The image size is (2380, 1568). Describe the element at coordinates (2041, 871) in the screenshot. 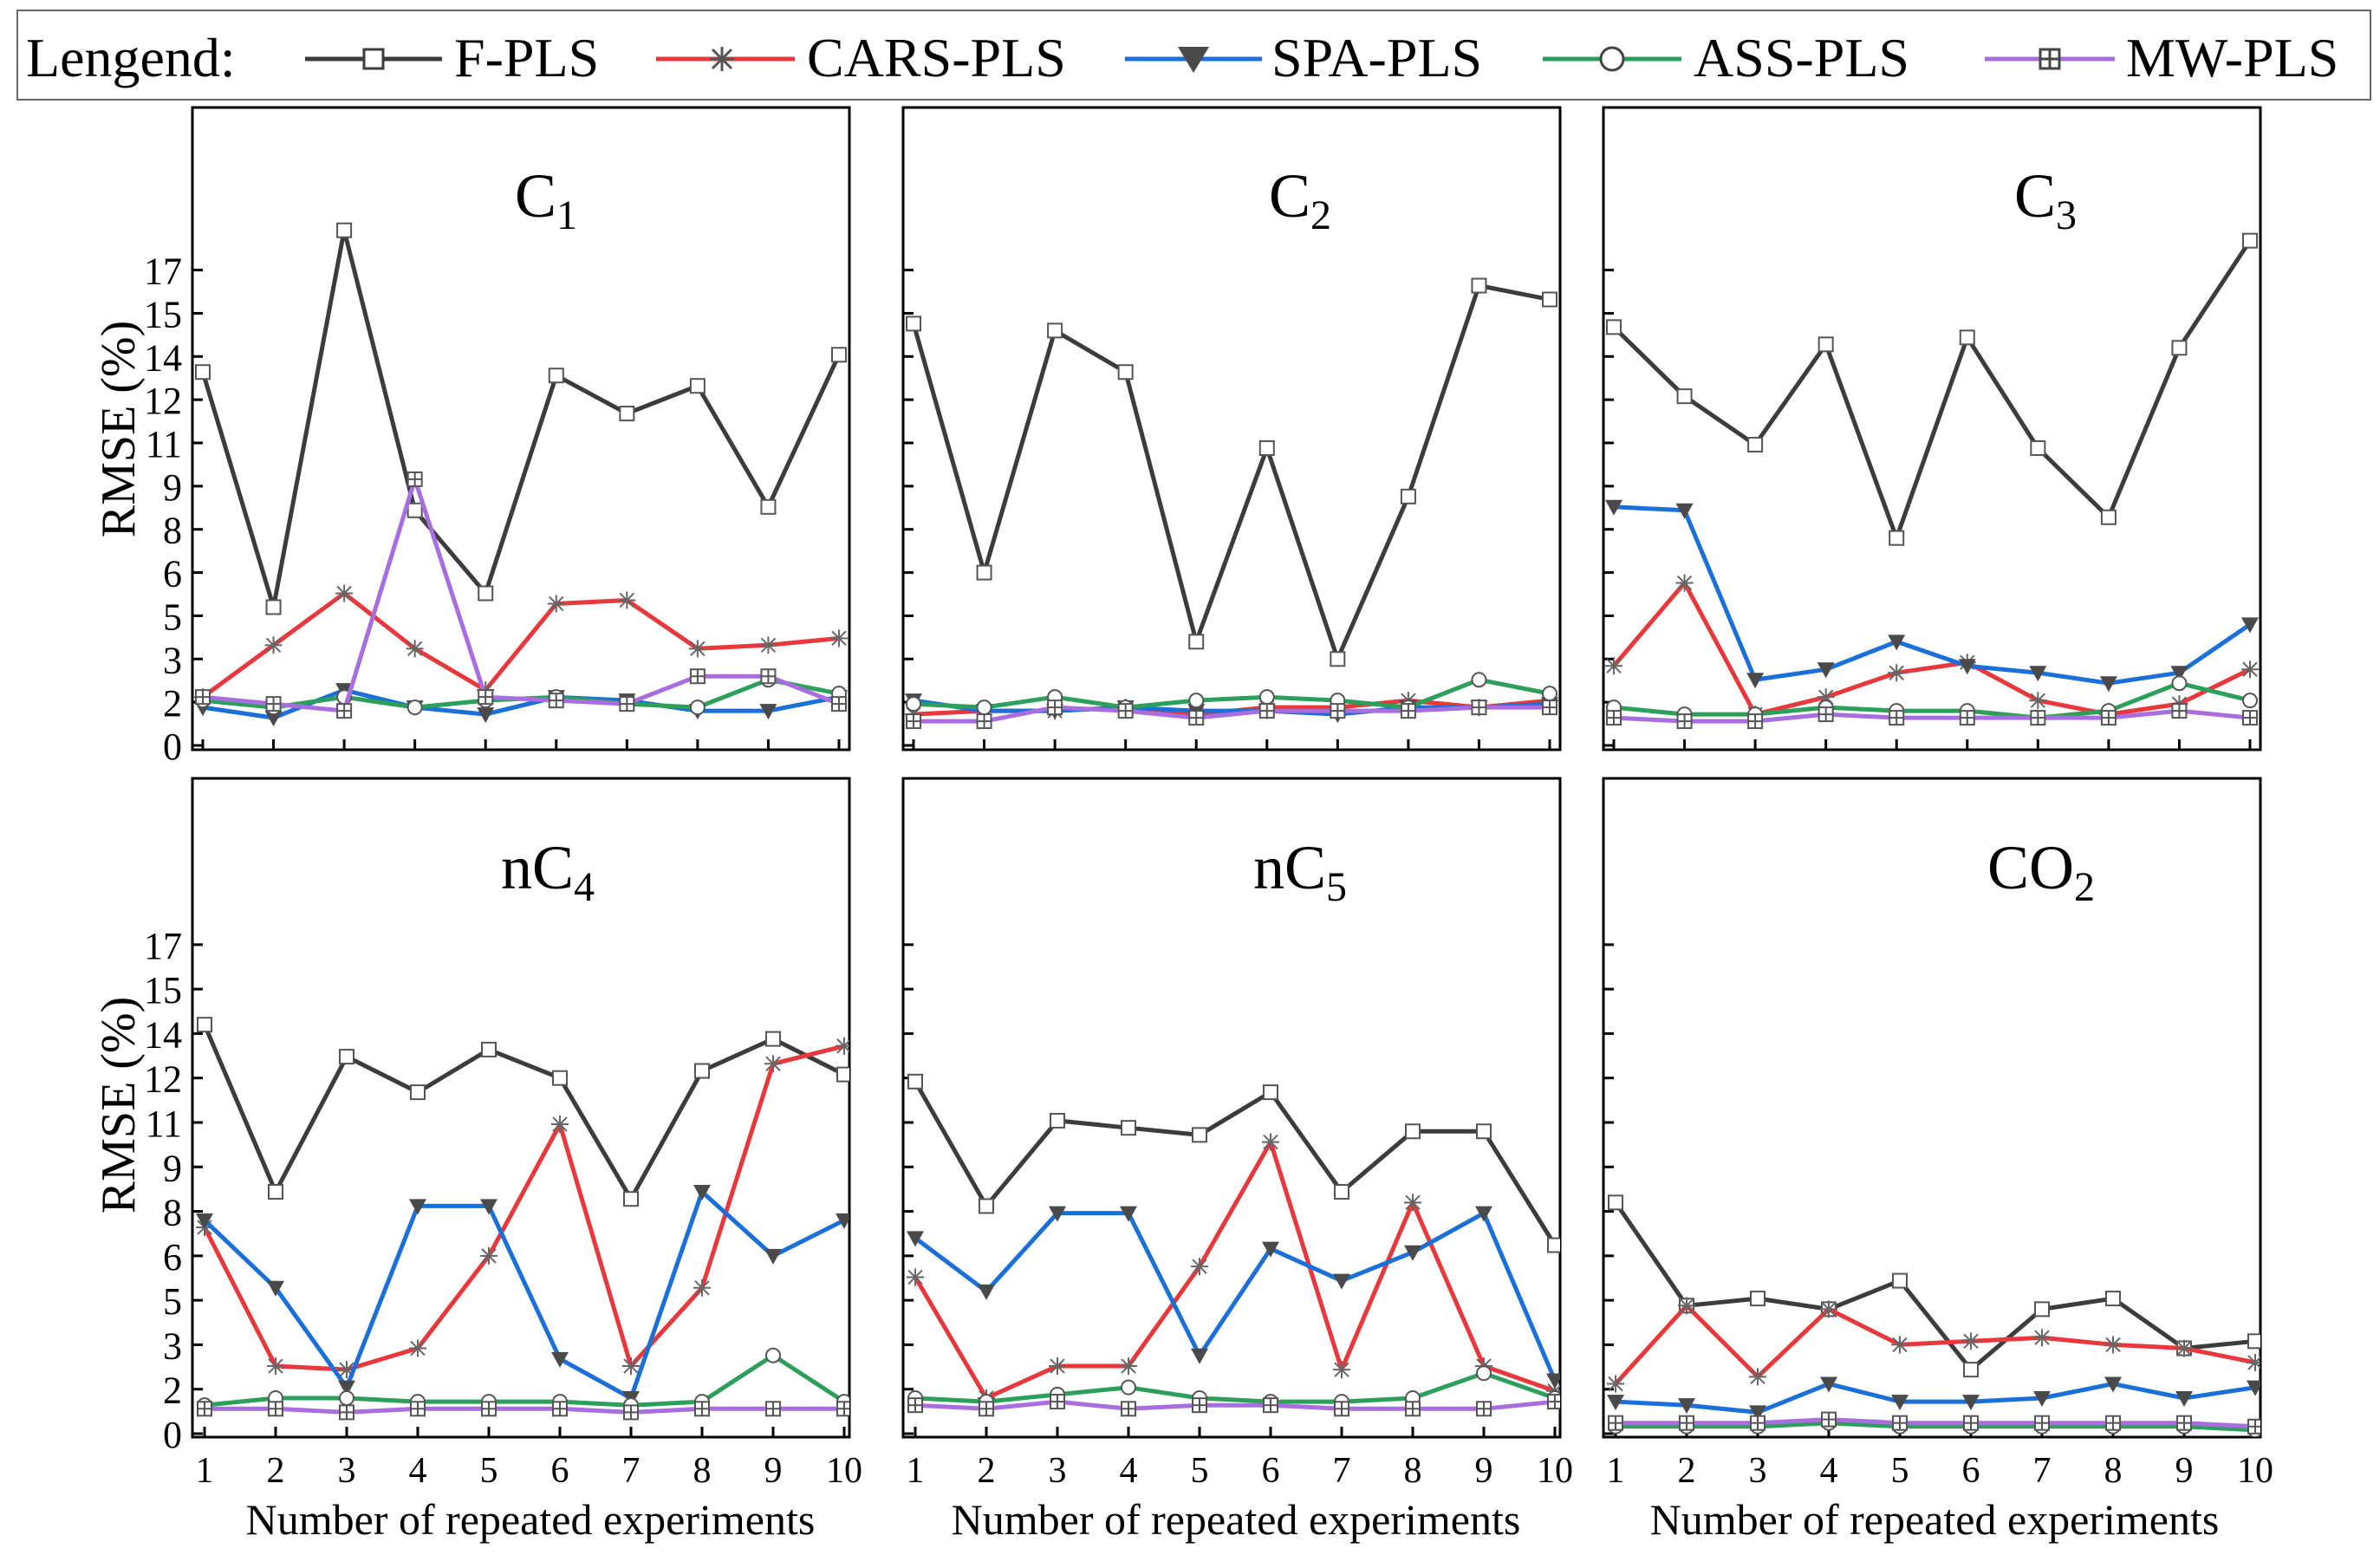

I see `panel-title-co2: CO2` at that location.